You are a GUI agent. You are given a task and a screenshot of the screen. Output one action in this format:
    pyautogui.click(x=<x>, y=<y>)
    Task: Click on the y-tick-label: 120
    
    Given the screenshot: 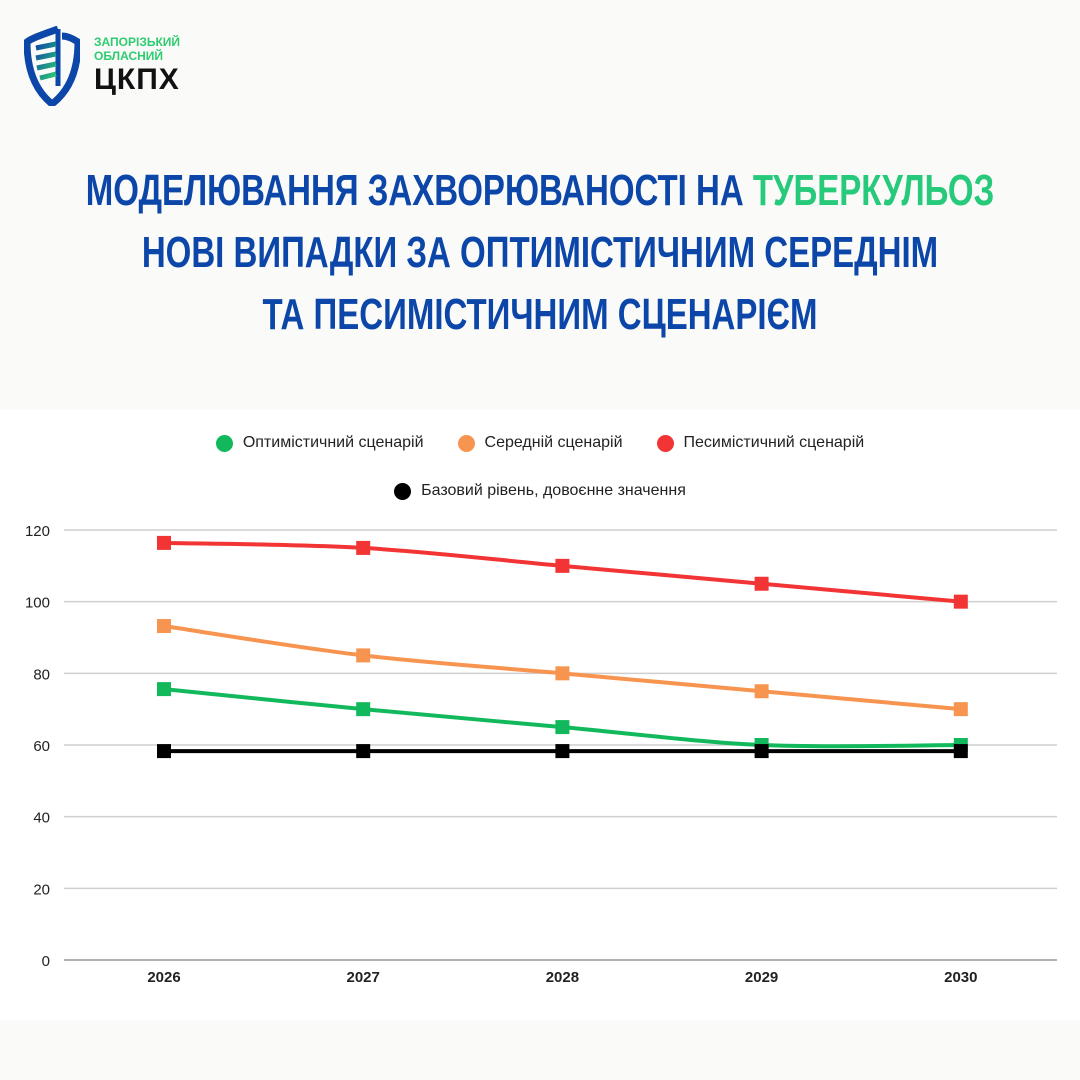 What is the action you would take?
    pyautogui.click(x=37, y=531)
    